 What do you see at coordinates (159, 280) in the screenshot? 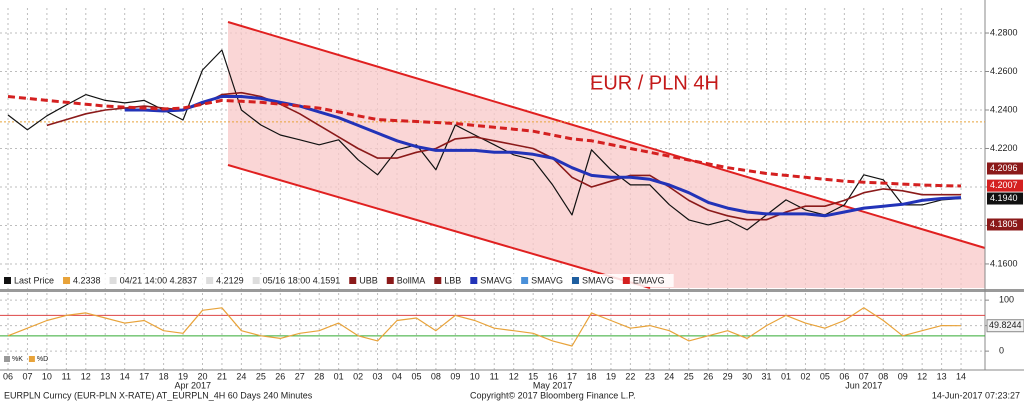
I see `legend-label: 04/21 14:00 4.2837` at bounding box center [159, 280].